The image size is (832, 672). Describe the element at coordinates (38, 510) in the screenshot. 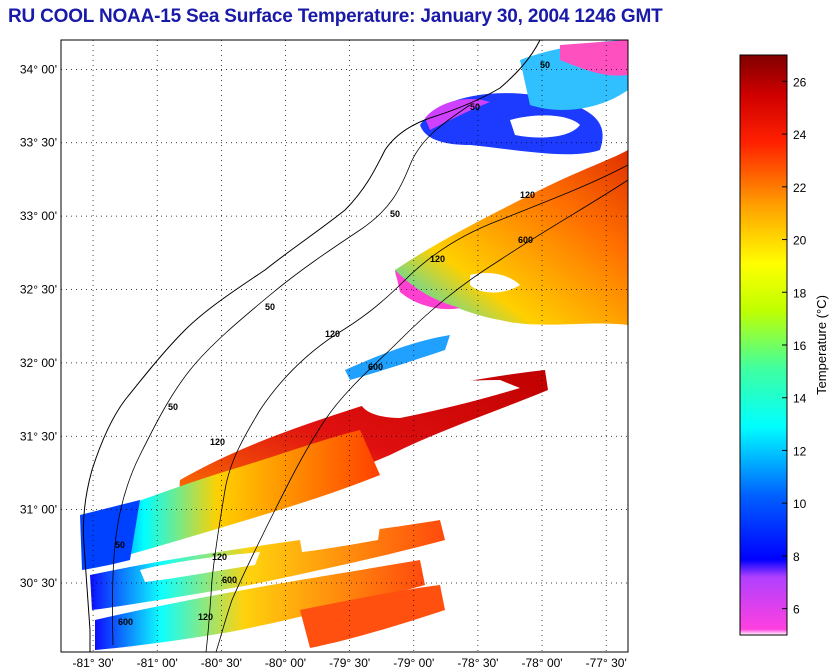

I see `lat-tick-label: 31° 00'` at that location.